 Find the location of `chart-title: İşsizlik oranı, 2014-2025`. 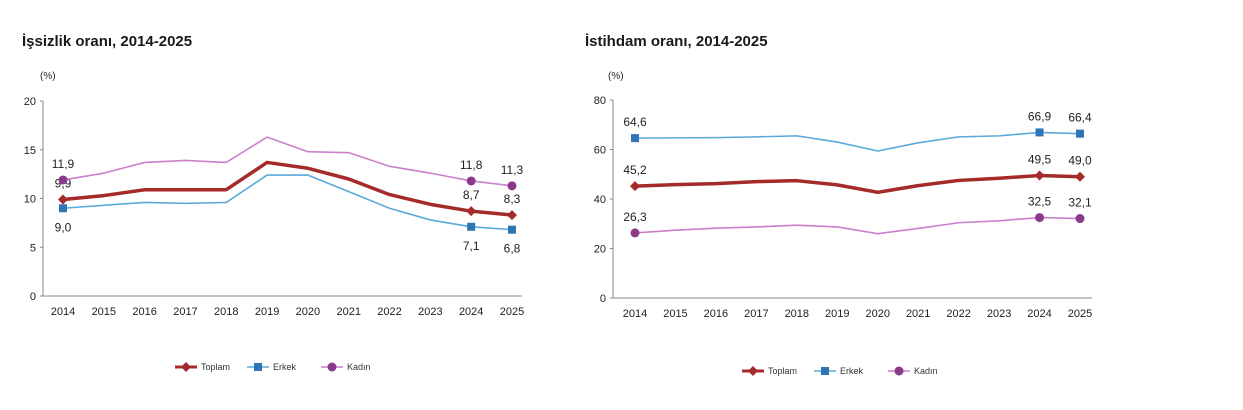

chart-title: İşsizlik oranı, 2014-2025 is located at coordinates (107, 41).